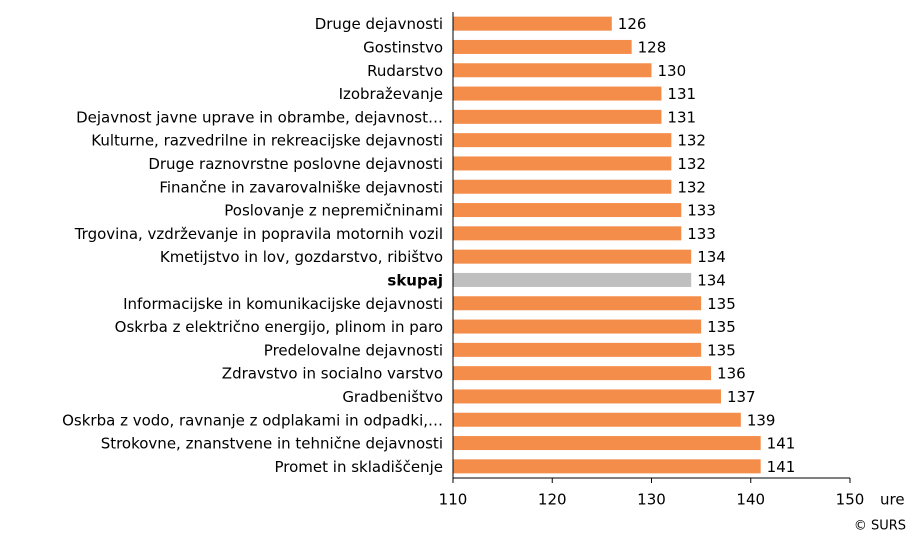 This screenshot has width=911, height=539. I want to click on y-tick-label: Rudarstvo, so click(405, 71).